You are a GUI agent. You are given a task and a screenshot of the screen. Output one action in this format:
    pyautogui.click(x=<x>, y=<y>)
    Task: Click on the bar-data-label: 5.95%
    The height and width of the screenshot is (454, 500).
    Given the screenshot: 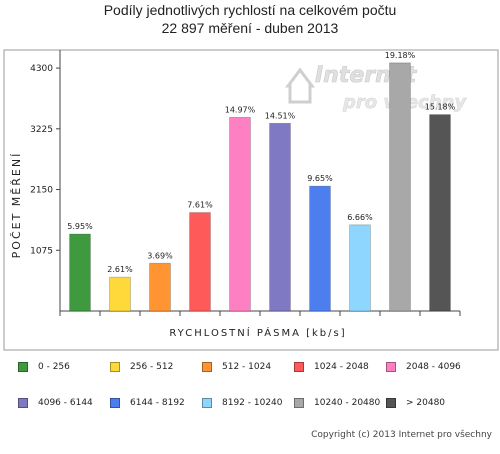 What is the action you would take?
    pyautogui.click(x=80, y=226)
    